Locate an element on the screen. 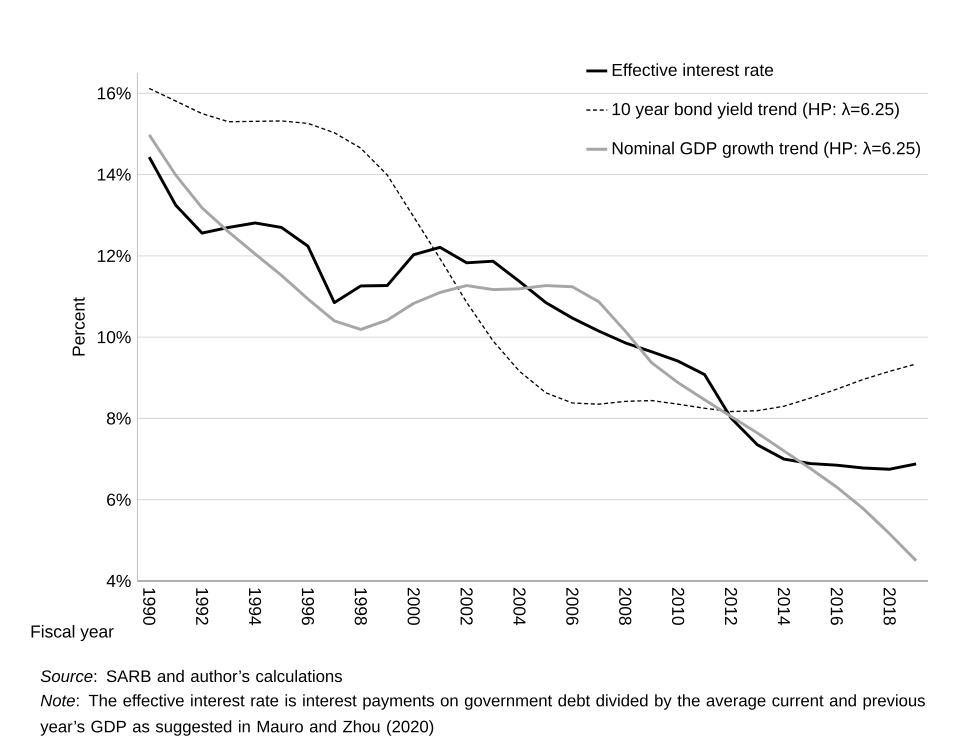 This screenshot has width=962, height=745. x-tick-label: 2008 is located at coordinates (625, 606).